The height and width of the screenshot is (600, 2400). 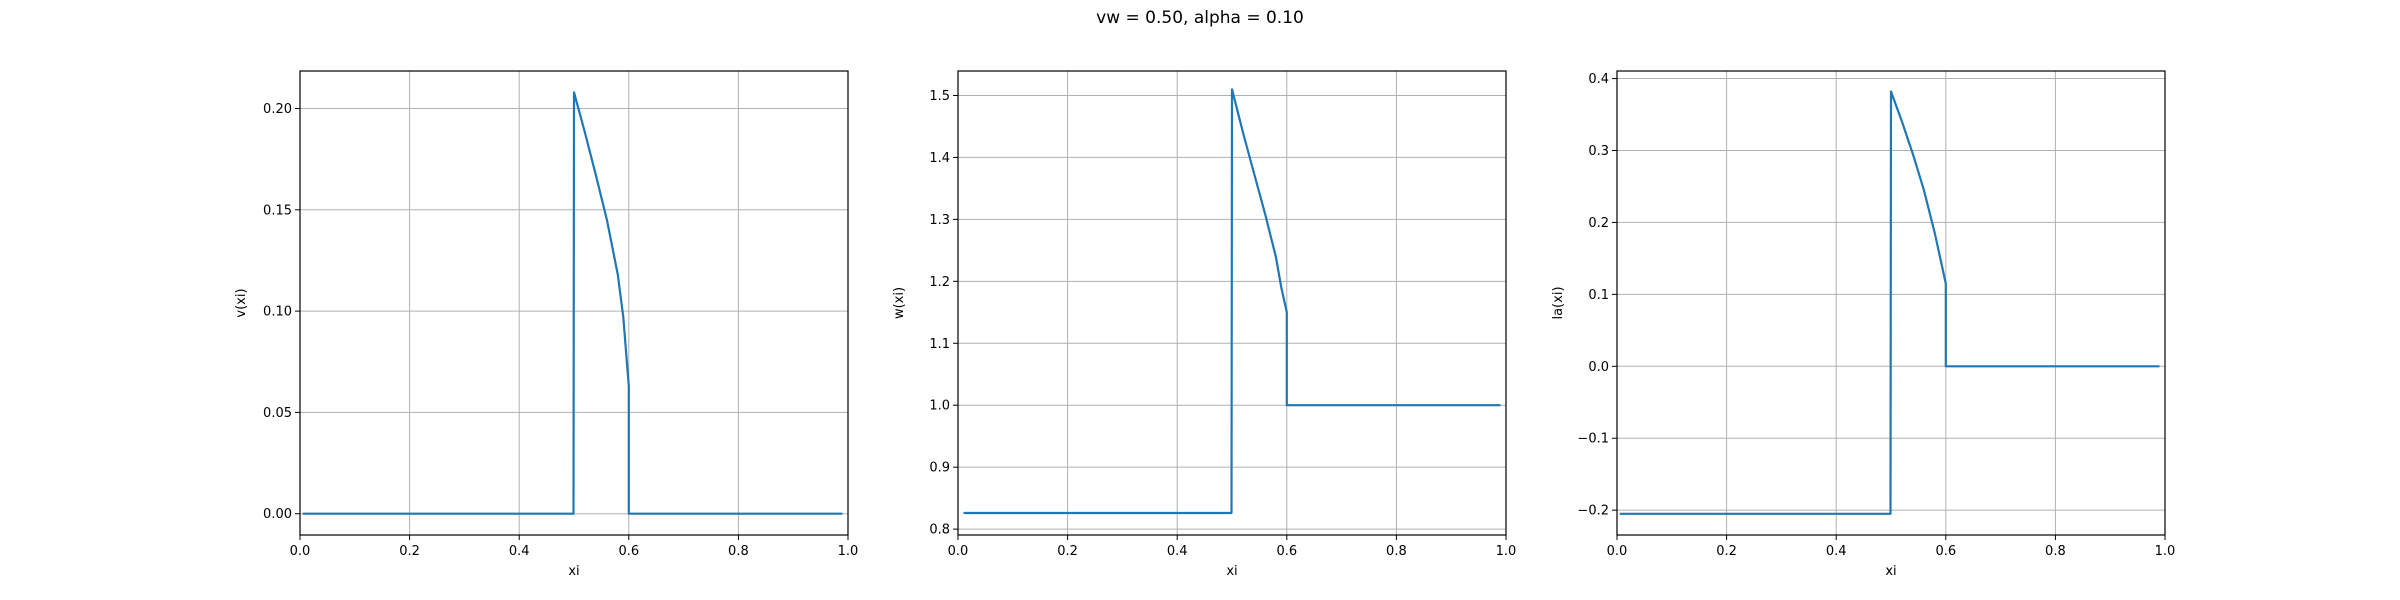 What do you see at coordinates (939, 530) in the screenshot?
I see `y-tick-label: 0.8` at bounding box center [939, 530].